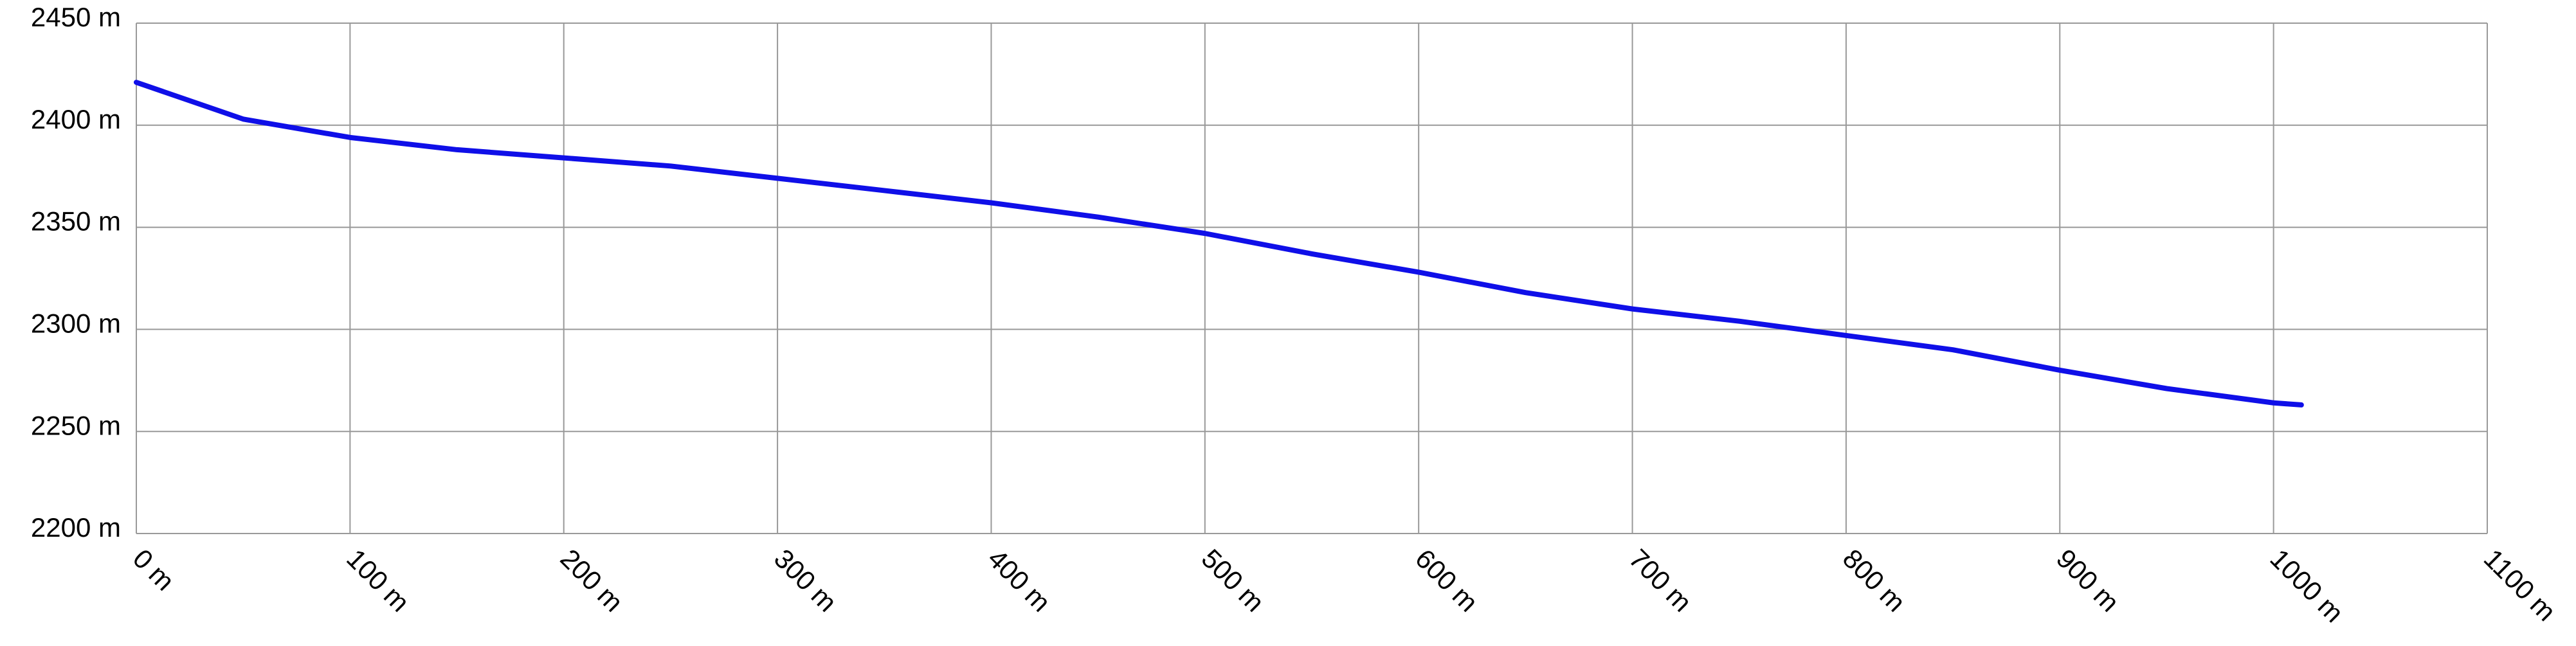 This screenshot has height=646, width=2576. I want to click on y-tick-label: 2350 m, so click(76, 221).